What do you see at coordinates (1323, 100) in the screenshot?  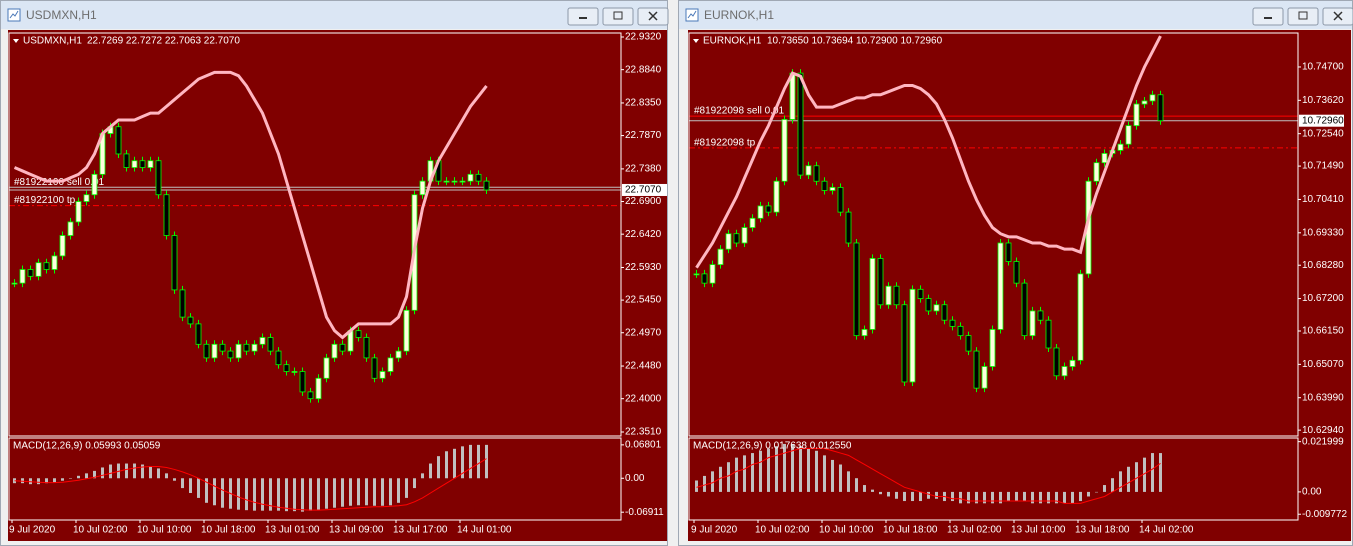 I see `price-label: 10.73620` at bounding box center [1323, 100].